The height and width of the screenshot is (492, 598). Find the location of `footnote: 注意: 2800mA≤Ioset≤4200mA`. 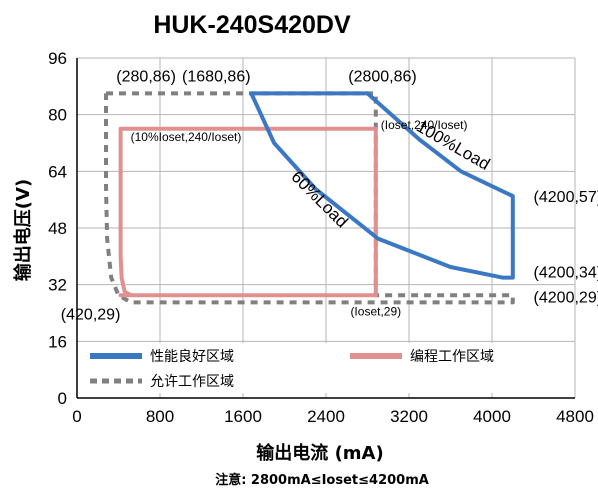

footnote: 注意: 2800mA≤Ioset≤4200mA is located at coordinates (322, 480).